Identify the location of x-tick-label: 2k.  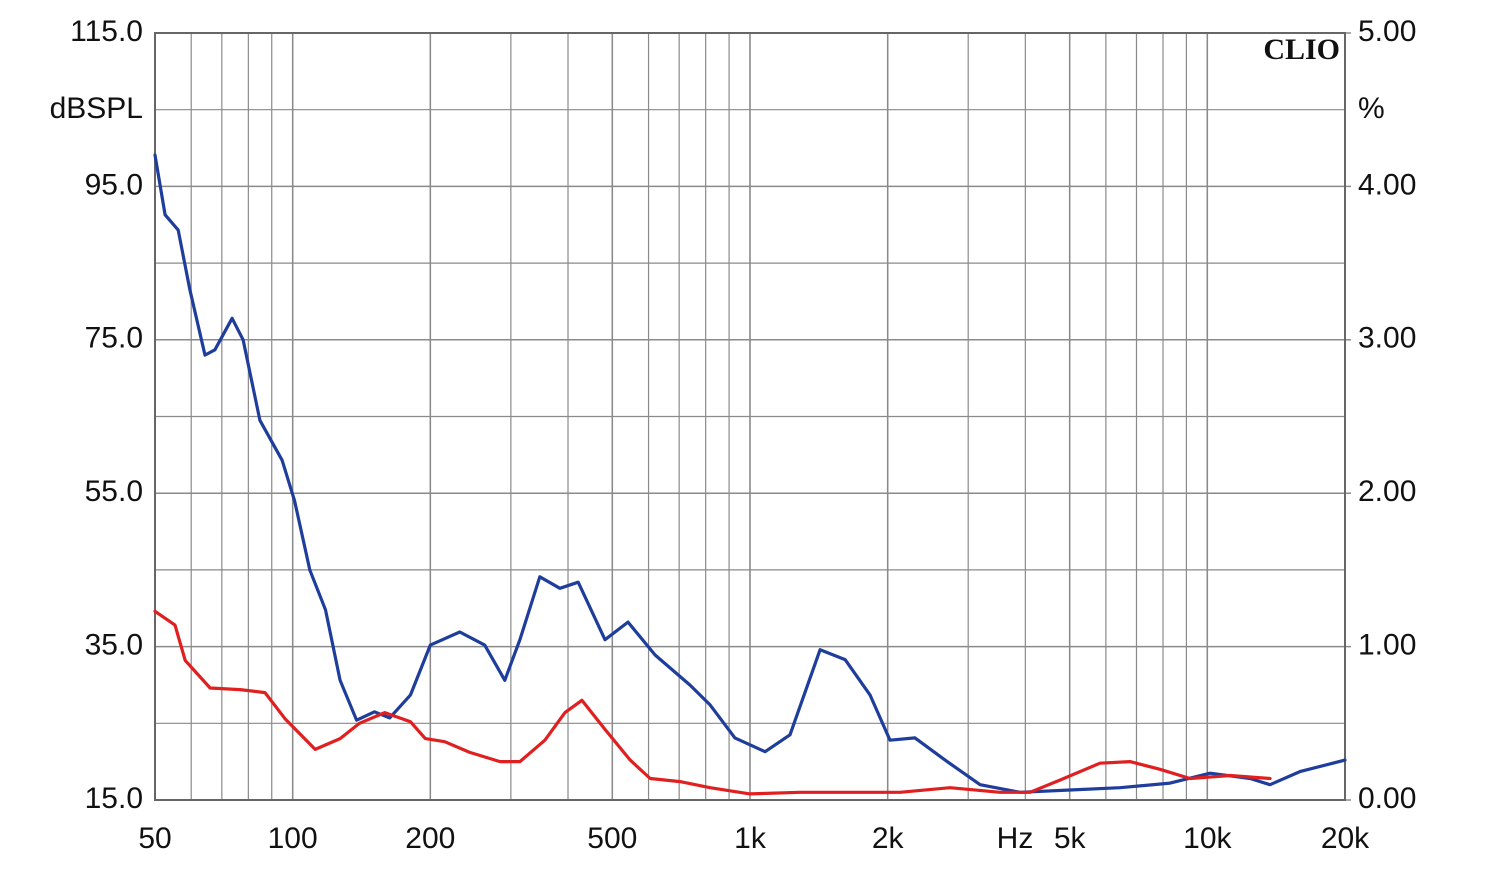
(888, 838).